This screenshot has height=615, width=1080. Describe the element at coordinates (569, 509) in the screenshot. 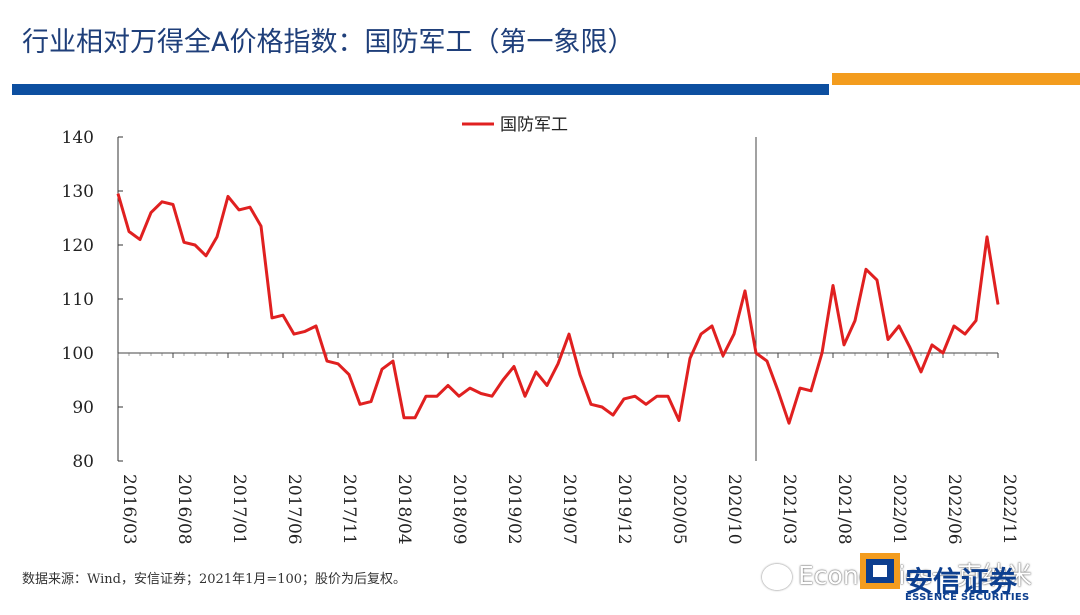

I see `x-tick-label: 2019/07` at that location.